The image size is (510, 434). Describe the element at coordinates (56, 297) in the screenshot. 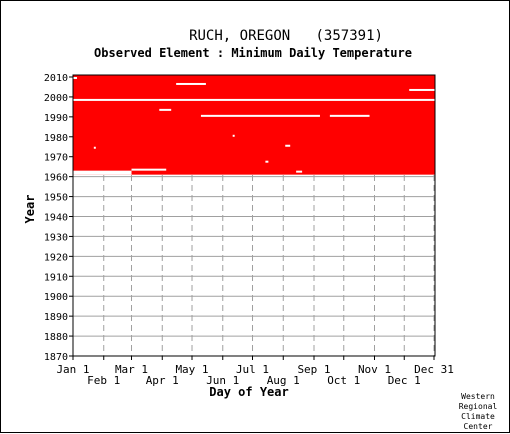

I see `y-tick-label: 1900` at that location.